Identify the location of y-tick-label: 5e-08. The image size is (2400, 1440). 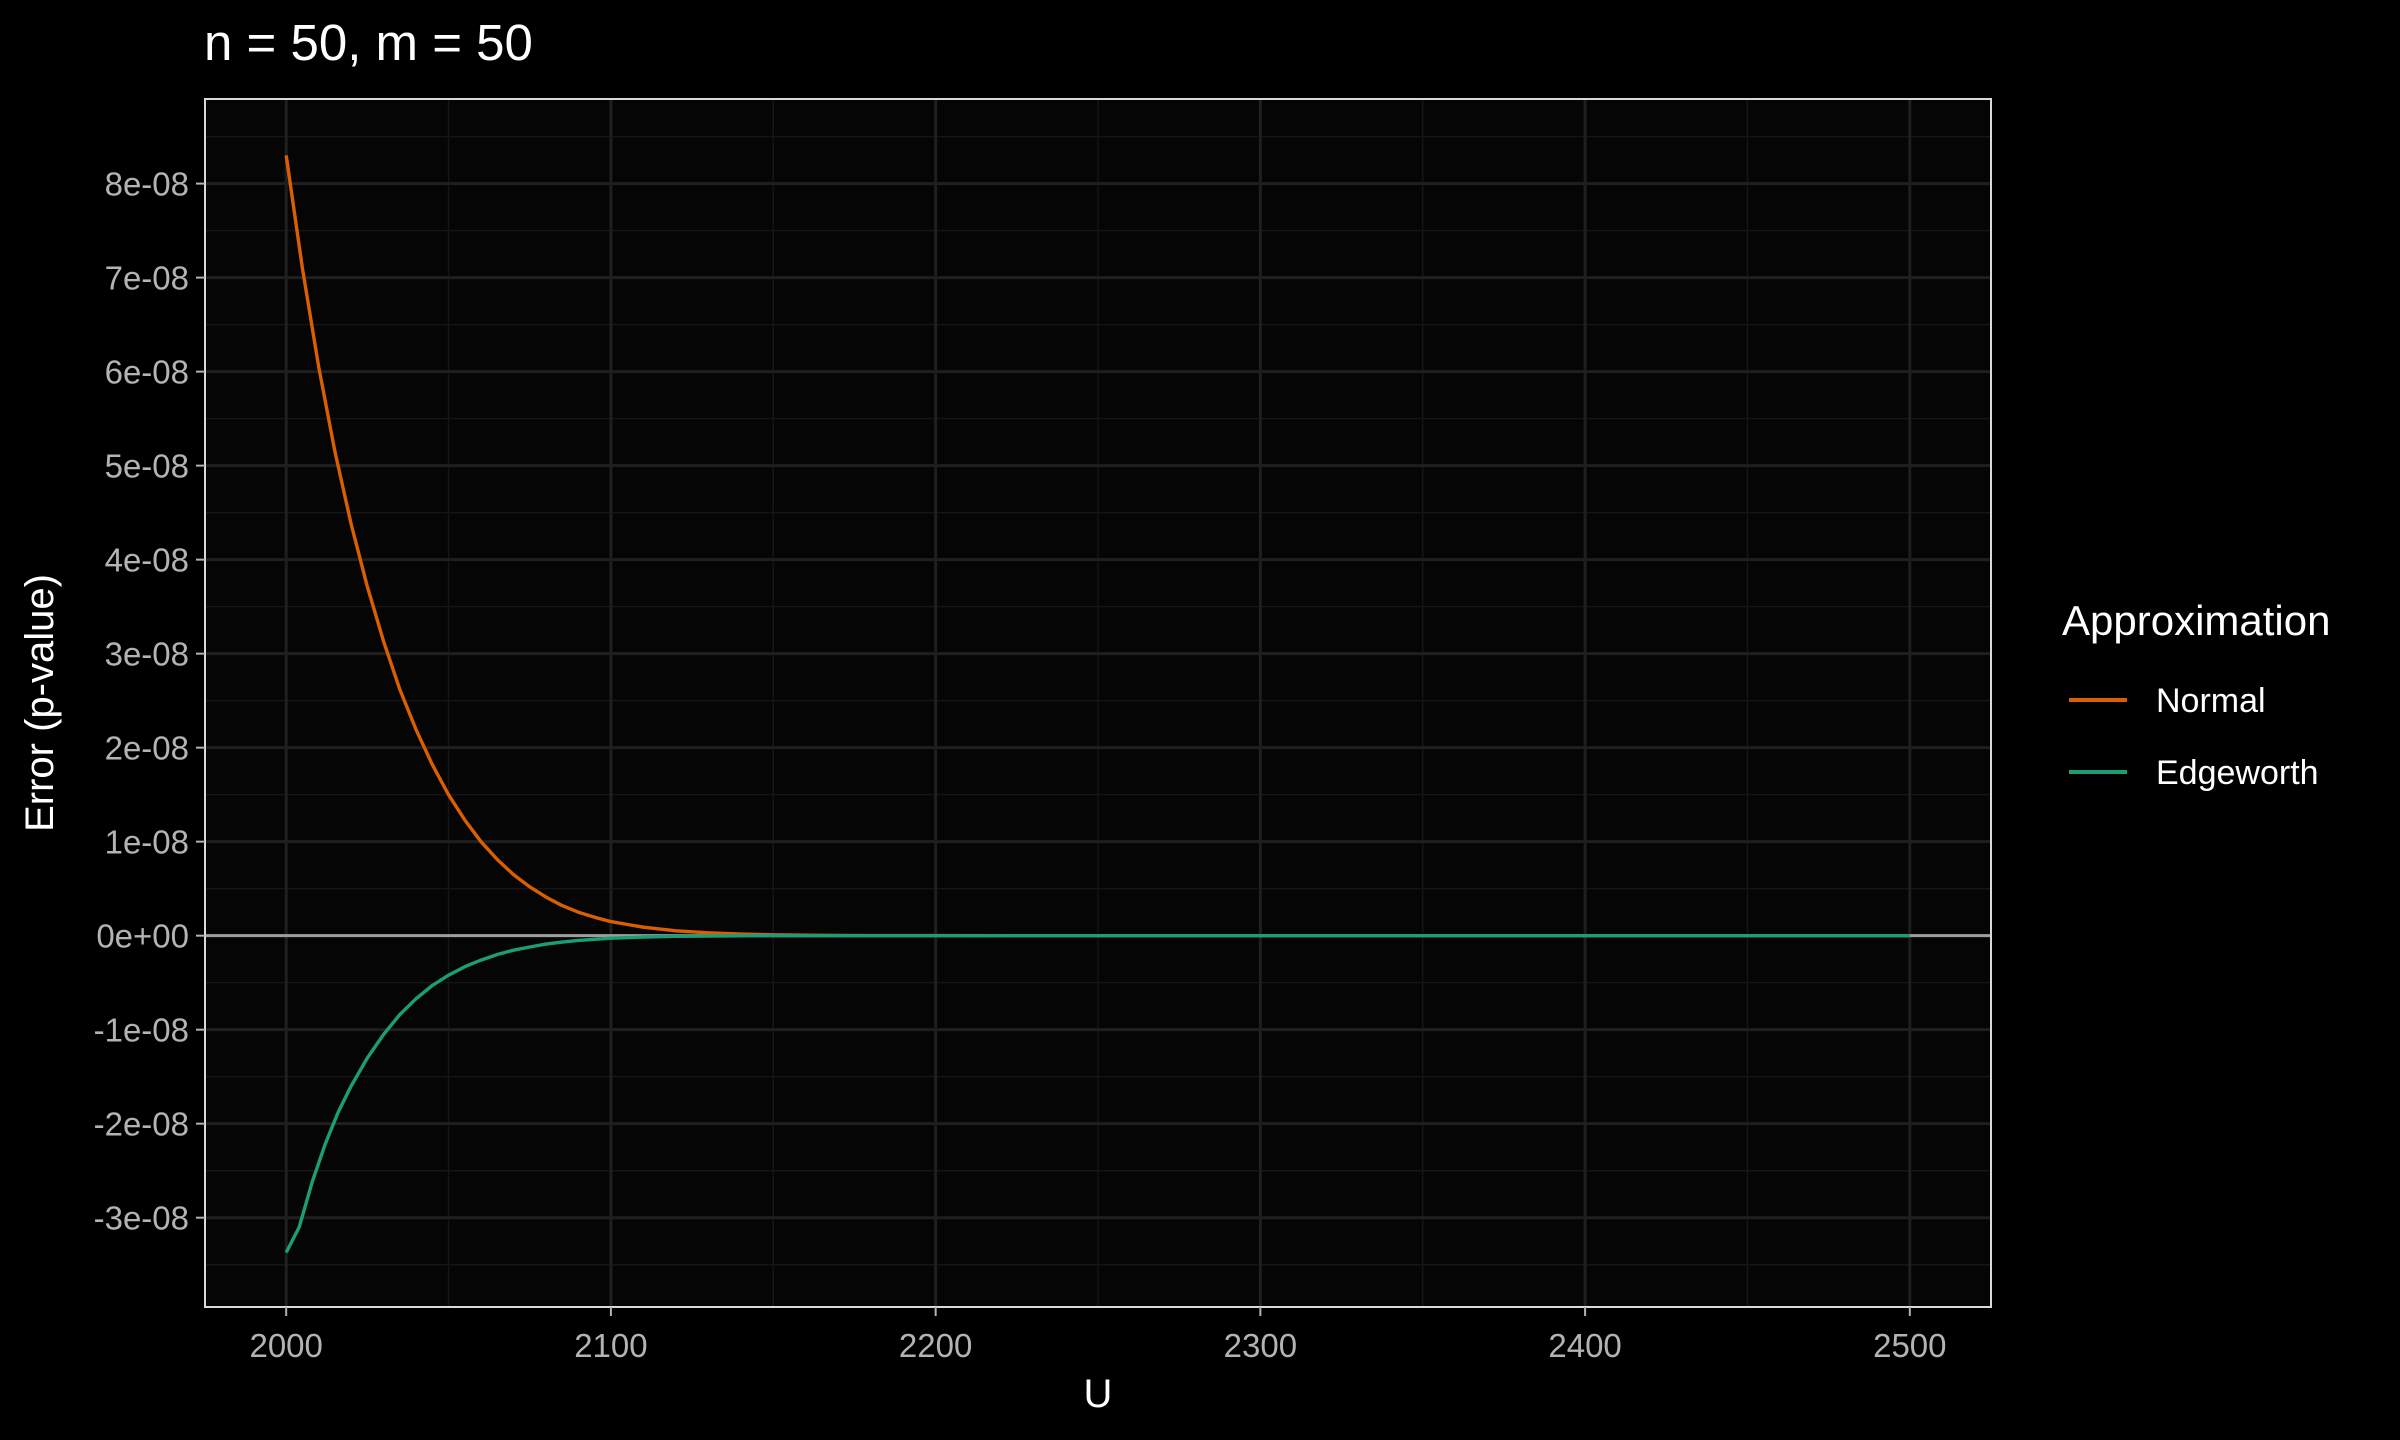
(147, 466).